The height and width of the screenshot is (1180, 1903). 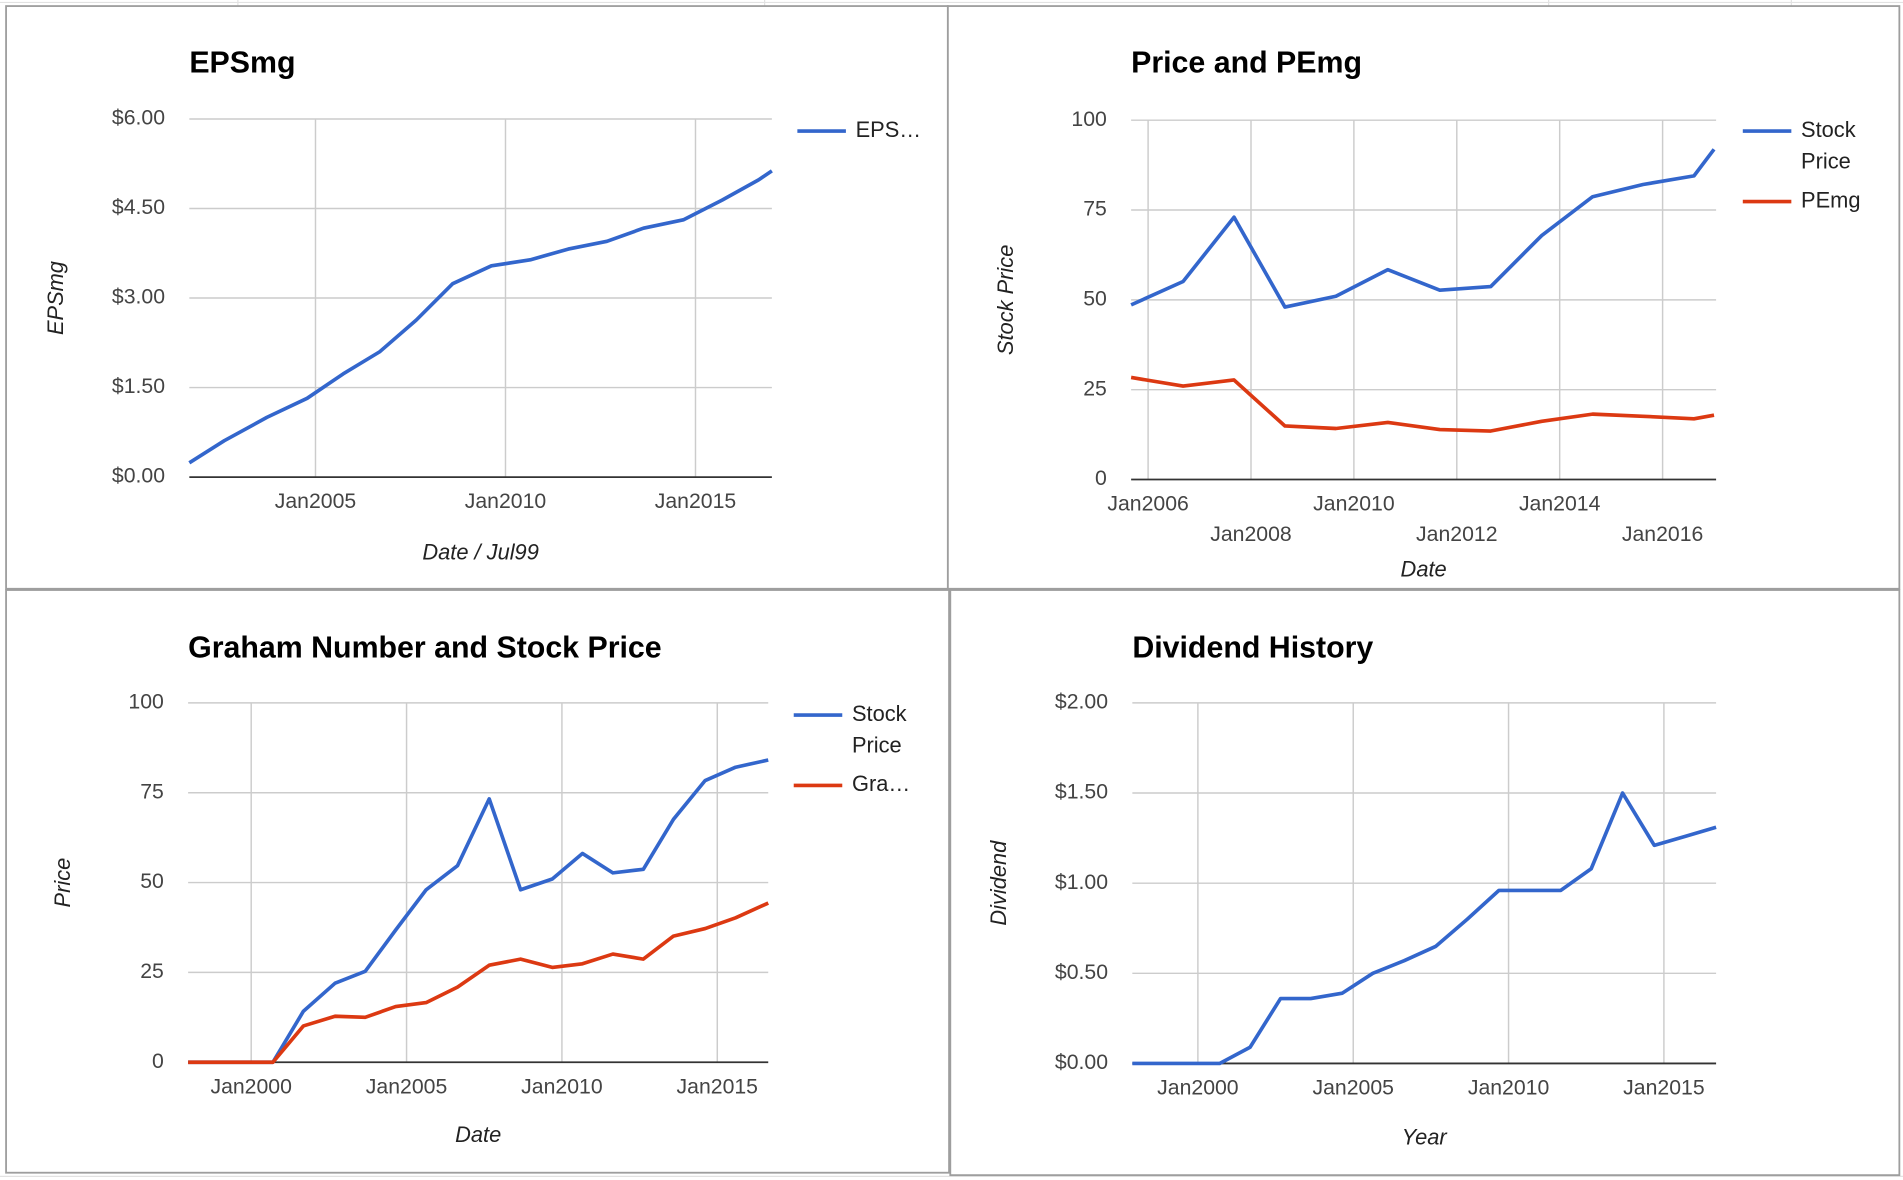 What do you see at coordinates (1560, 504) in the screenshot?
I see `x-tick-label: Jan2014` at bounding box center [1560, 504].